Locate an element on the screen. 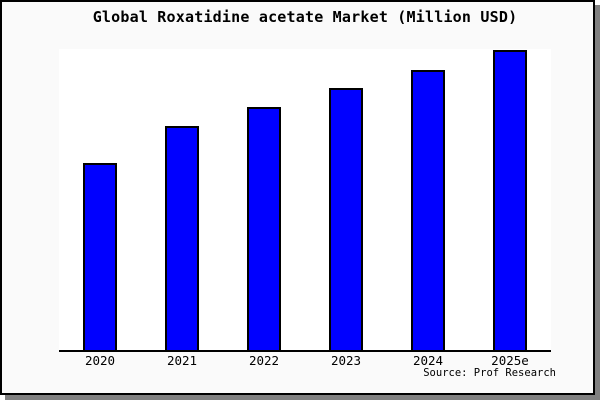 The width and height of the screenshot is (600, 400). x-tick-label: 2023 is located at coordinates (346, 360).